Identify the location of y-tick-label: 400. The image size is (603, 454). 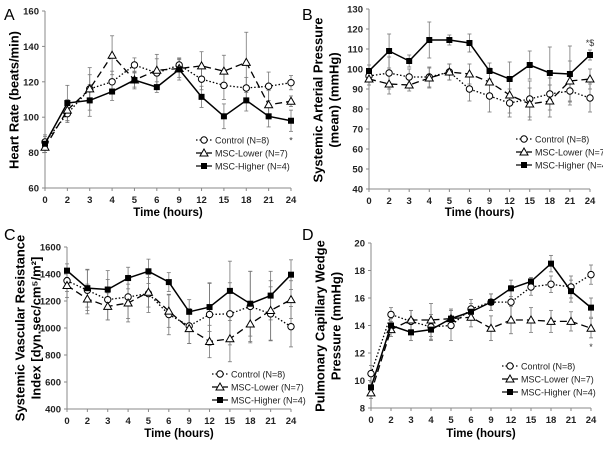
(53, 410).